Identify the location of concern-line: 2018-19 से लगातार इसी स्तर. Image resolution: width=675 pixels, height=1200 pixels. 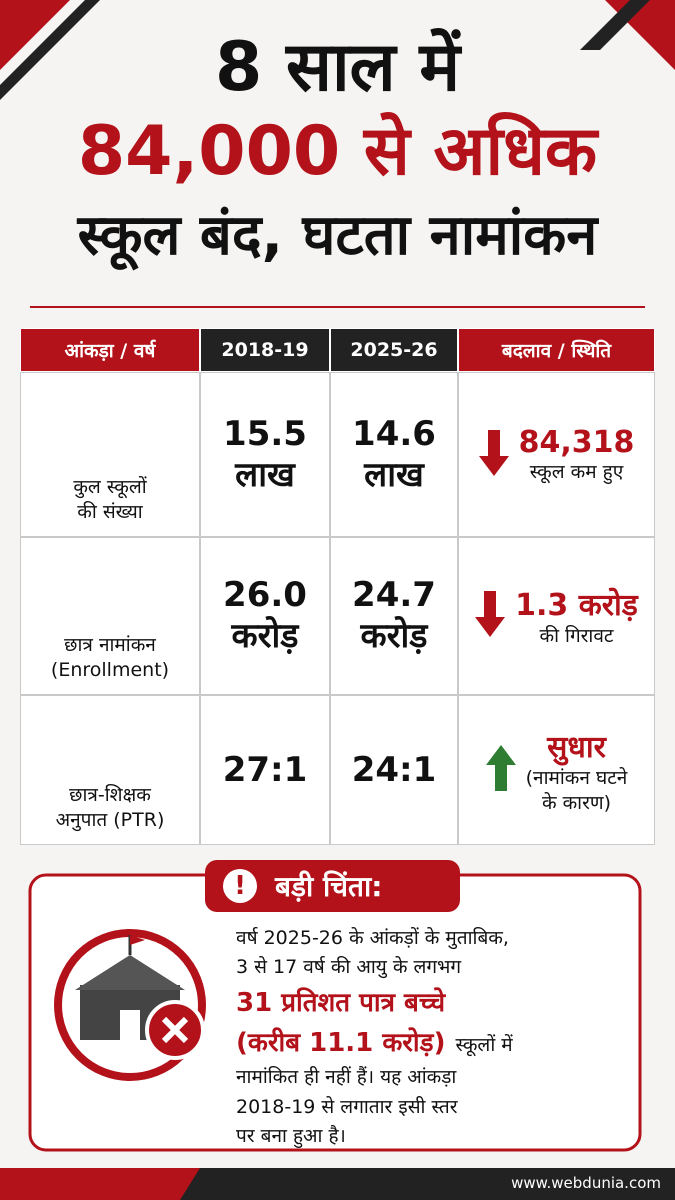
(374, 1107).